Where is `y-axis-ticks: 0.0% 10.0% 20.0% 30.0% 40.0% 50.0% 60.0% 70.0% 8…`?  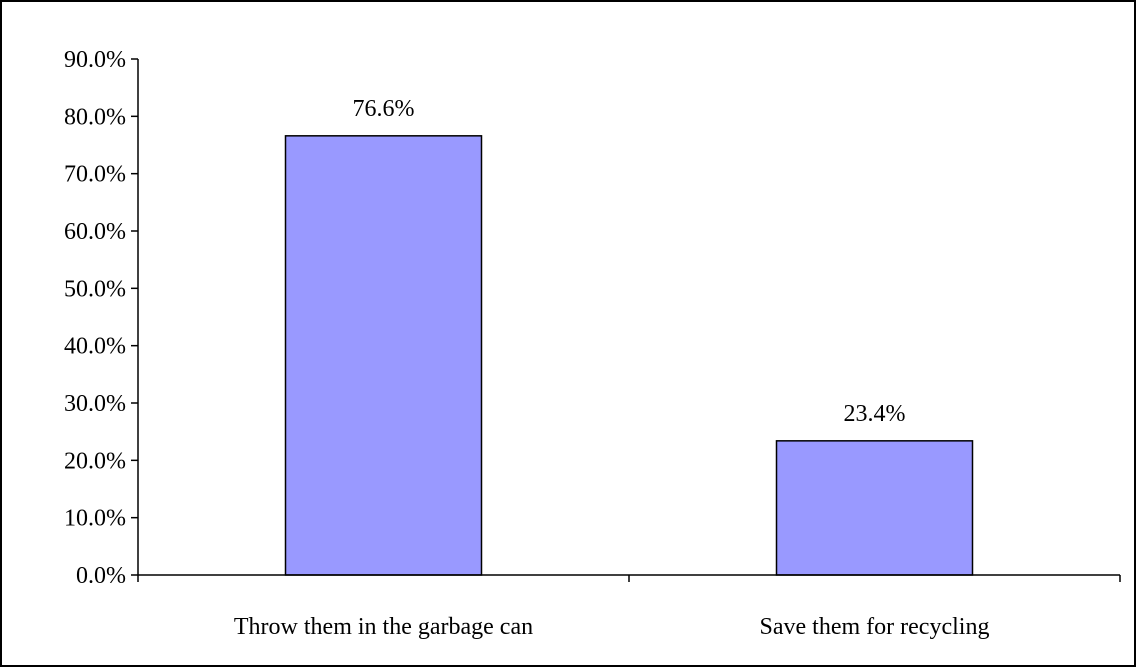
y-axis-ticks: 0.0% 10.0% 20.0% 30.0% 40.0% 50.0% 60.0% 70.0% 8… is located at coordinates (101, 318).